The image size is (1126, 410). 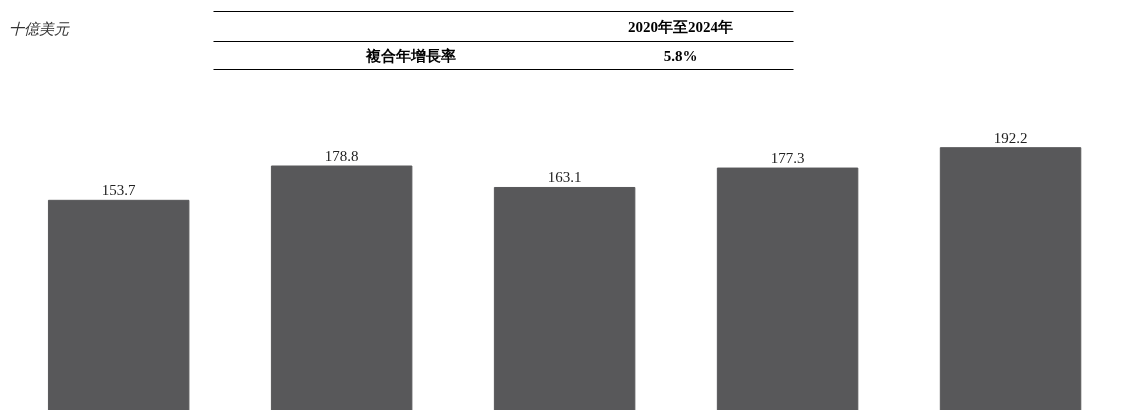 What do you see at coordinates (564, 177) in the screenshot?
I see `data-label: 163.1` at bounding box center [564, 177].